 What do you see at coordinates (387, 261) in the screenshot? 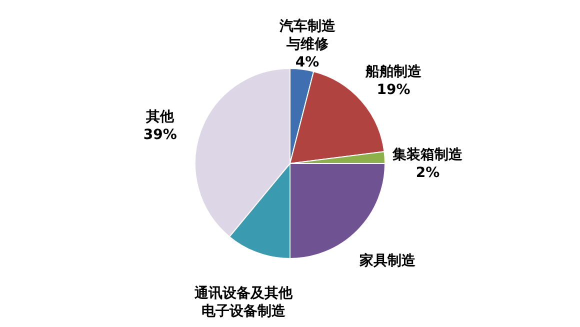
I see `slice-label: 家具制造` at bounding box center [387, 261].